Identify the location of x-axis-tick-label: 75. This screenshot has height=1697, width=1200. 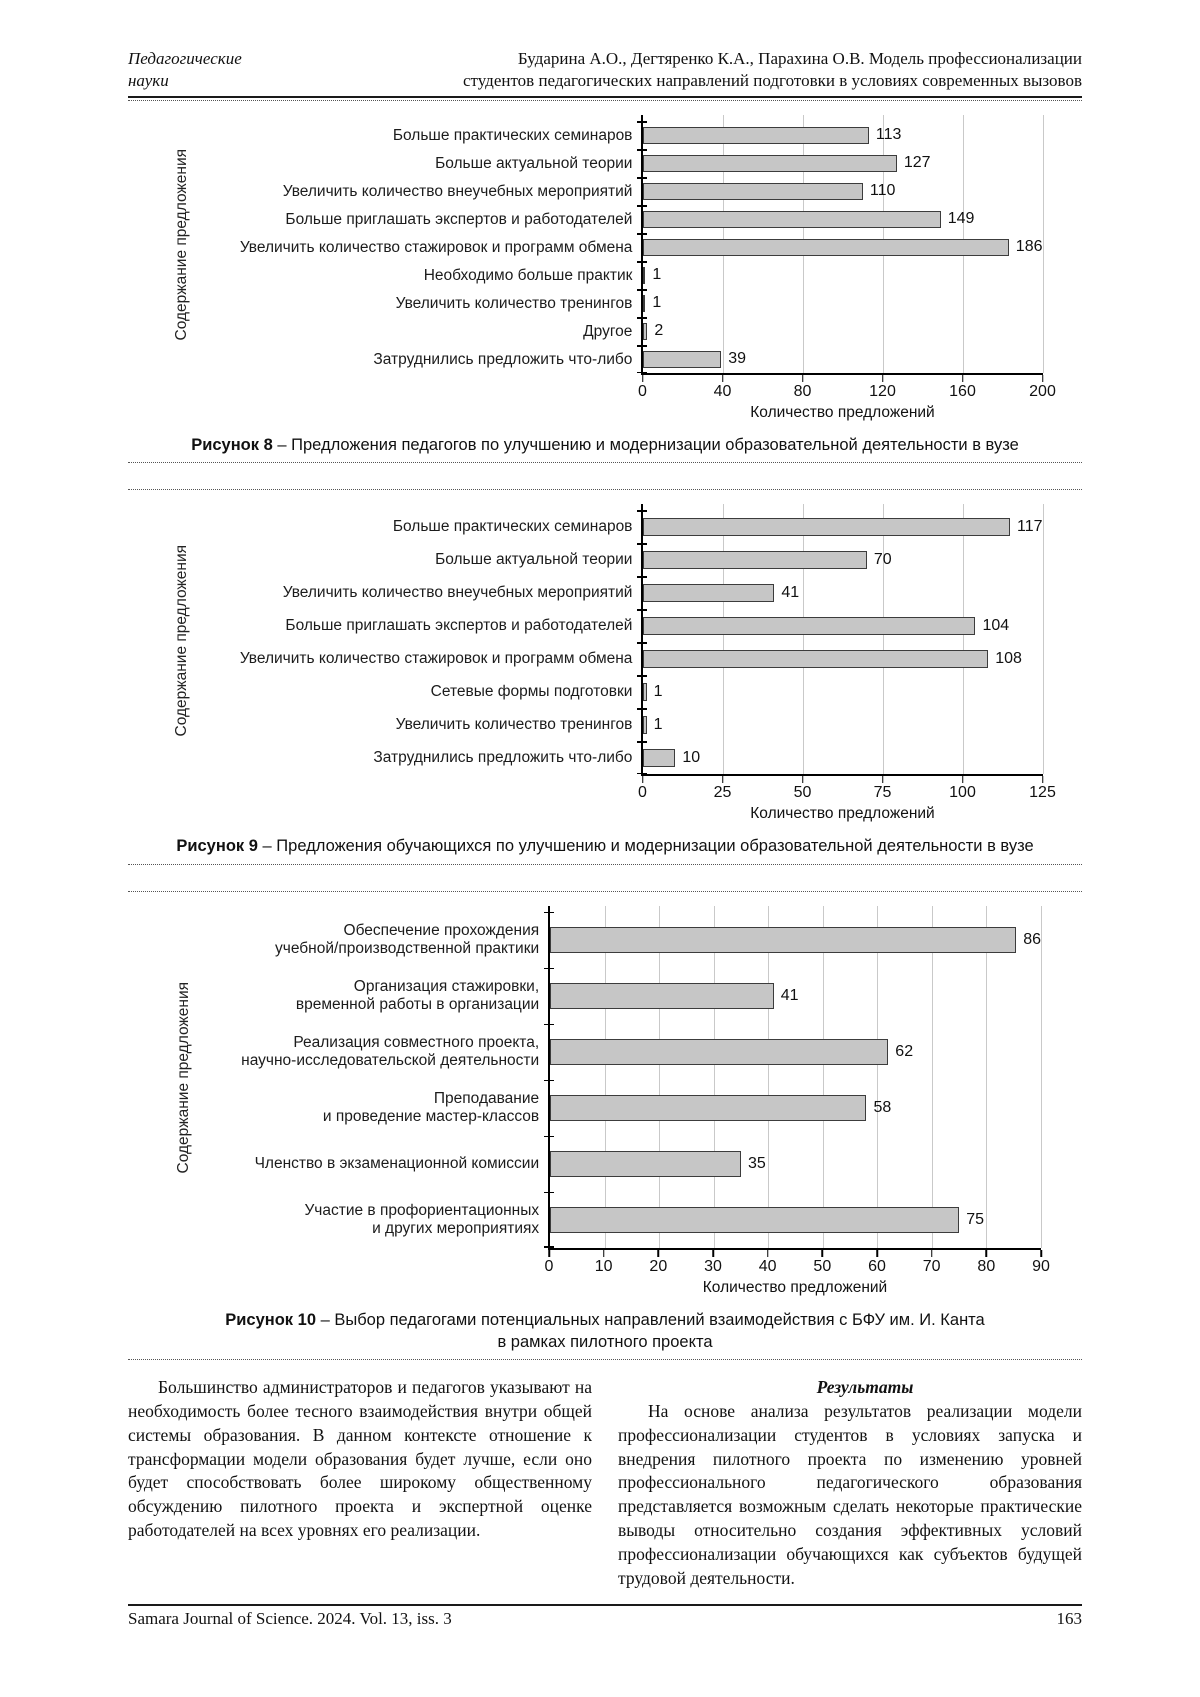
(882, 793).